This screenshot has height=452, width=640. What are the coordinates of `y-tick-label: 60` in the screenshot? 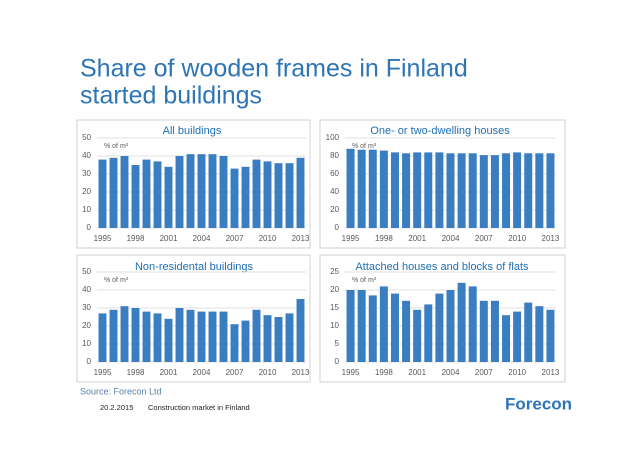 It's located at (334, 173).